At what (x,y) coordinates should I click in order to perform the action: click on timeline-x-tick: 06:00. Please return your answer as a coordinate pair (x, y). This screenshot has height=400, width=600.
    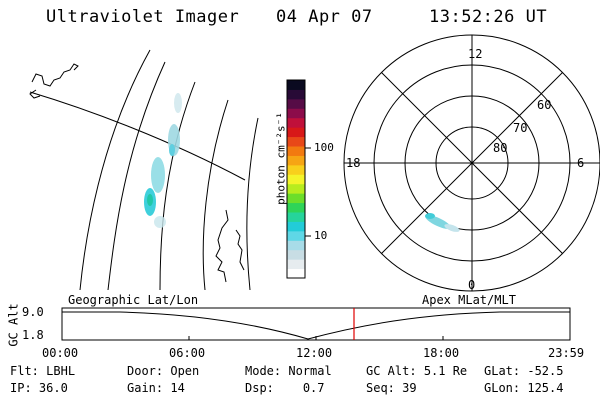
    Looking at the image, I should click on (187, 353).